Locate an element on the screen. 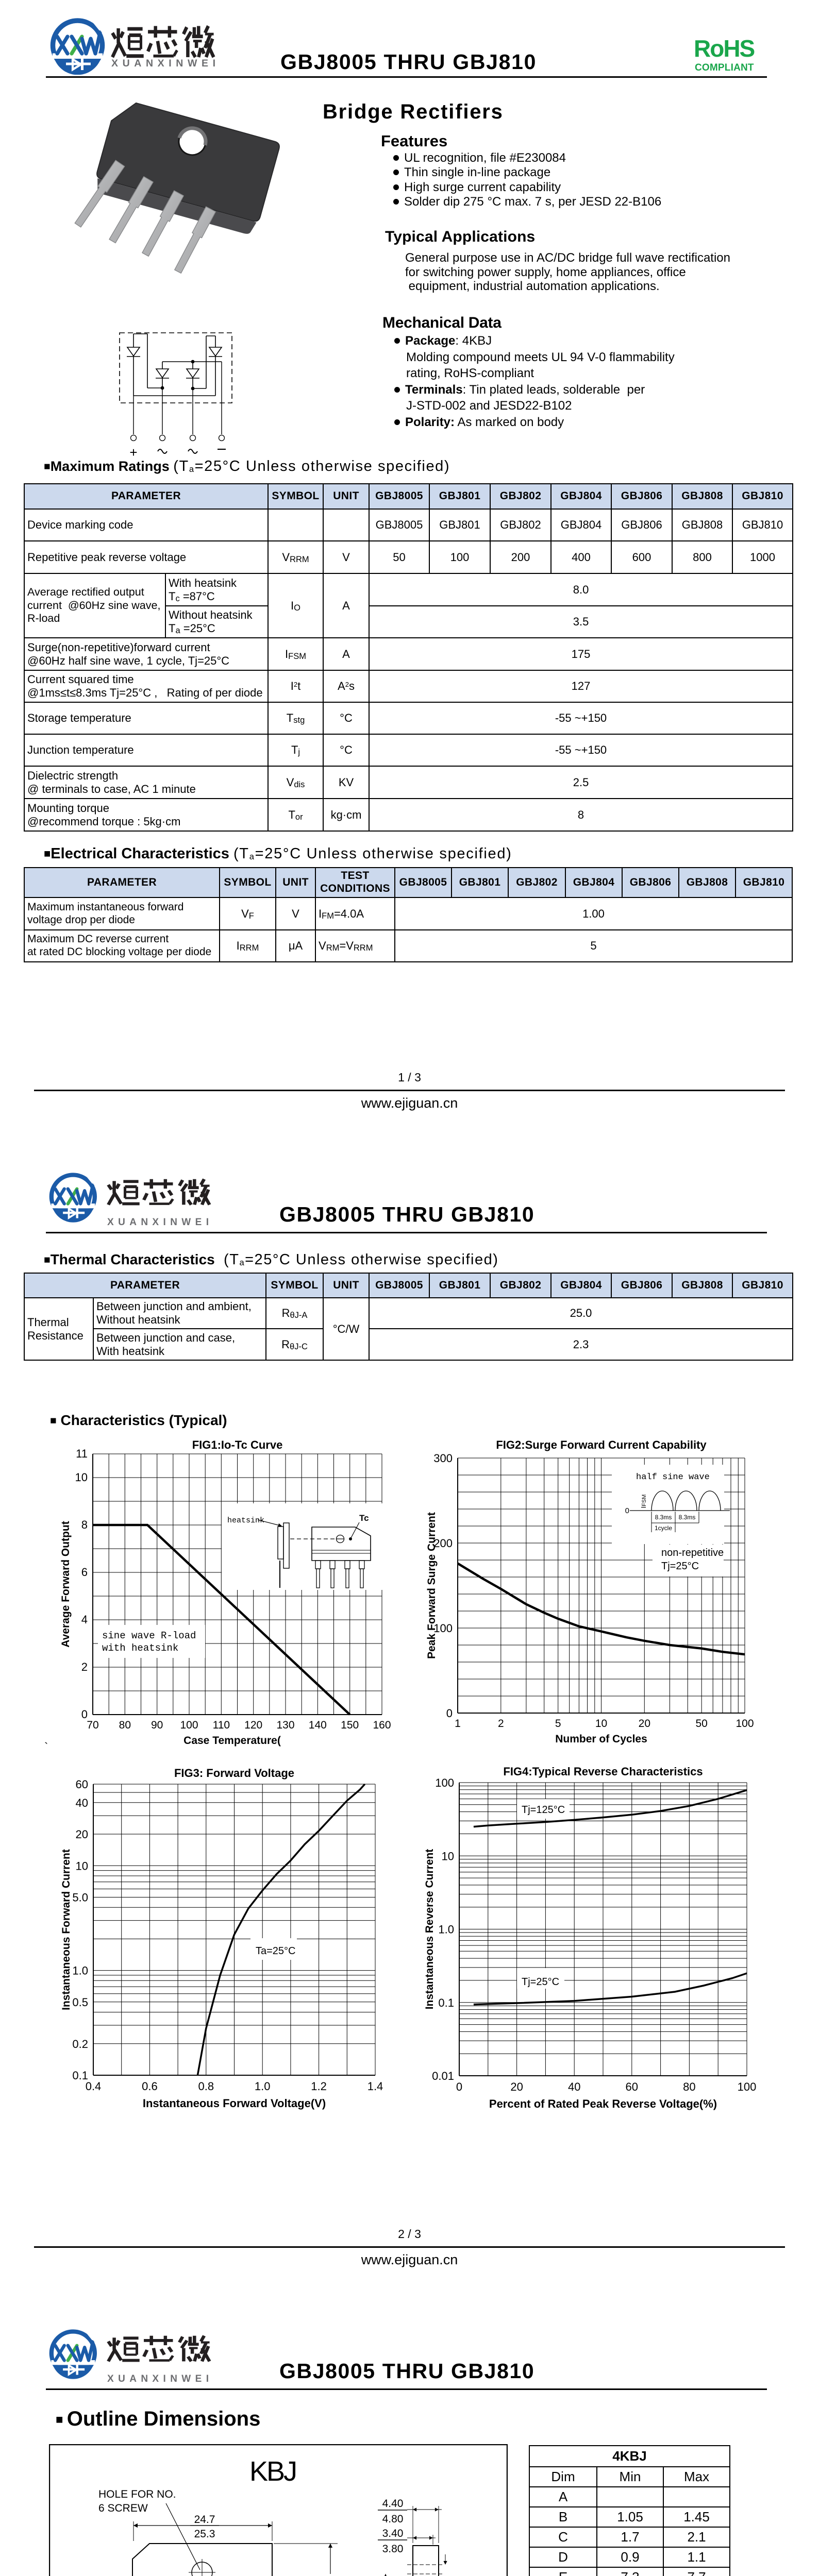 The width and height of the screenshot is (819, 2576). svg-text:FIG4:Typical Reverse Character: FIG4:Typical Reverse Characteristics is located at coordinates (603, 1771).